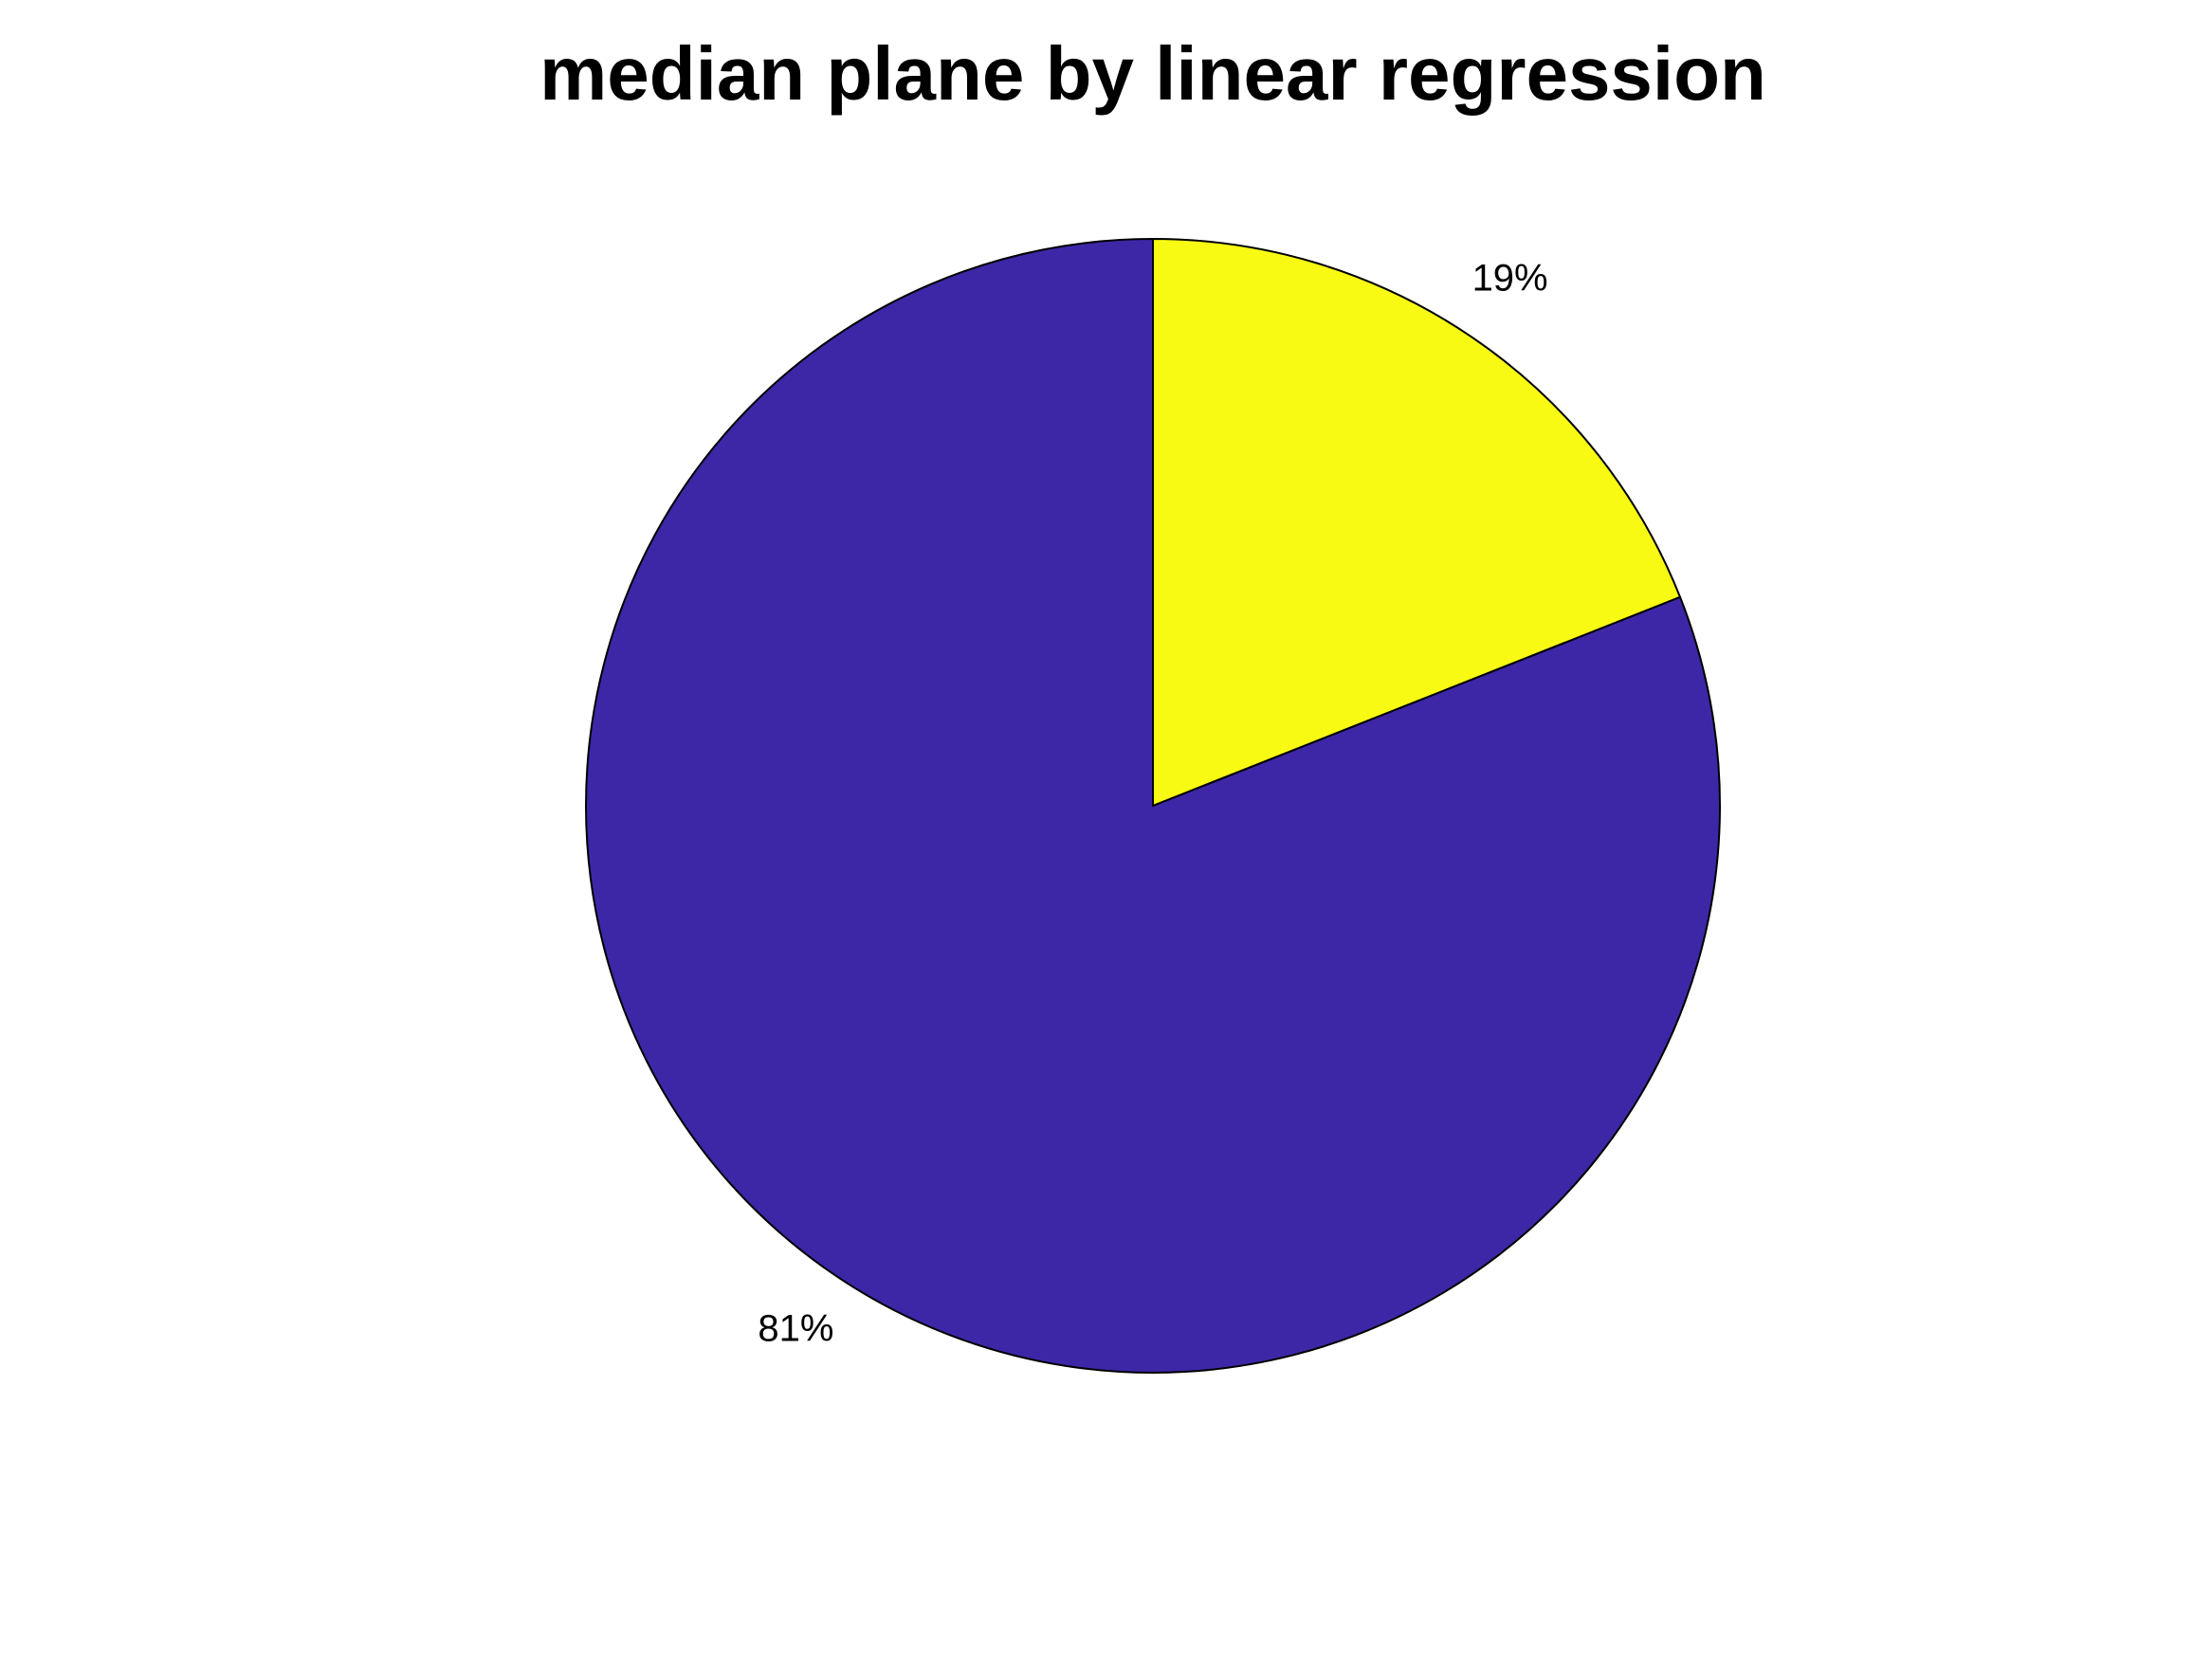 The width and height of the screenshot is (2212, 1659). I want to click on pie-slice-label-2: 81%, so click(795, 1329).